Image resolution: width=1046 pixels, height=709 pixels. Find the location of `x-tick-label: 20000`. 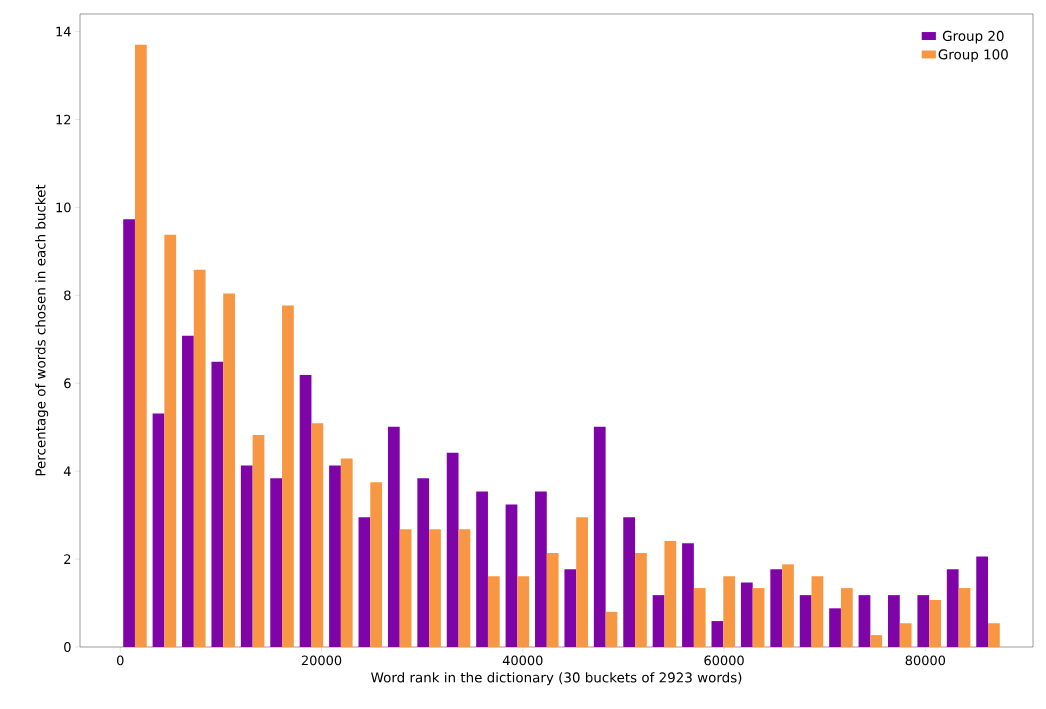

x-tick-label: 20000 is located at coordinates (321, 660).